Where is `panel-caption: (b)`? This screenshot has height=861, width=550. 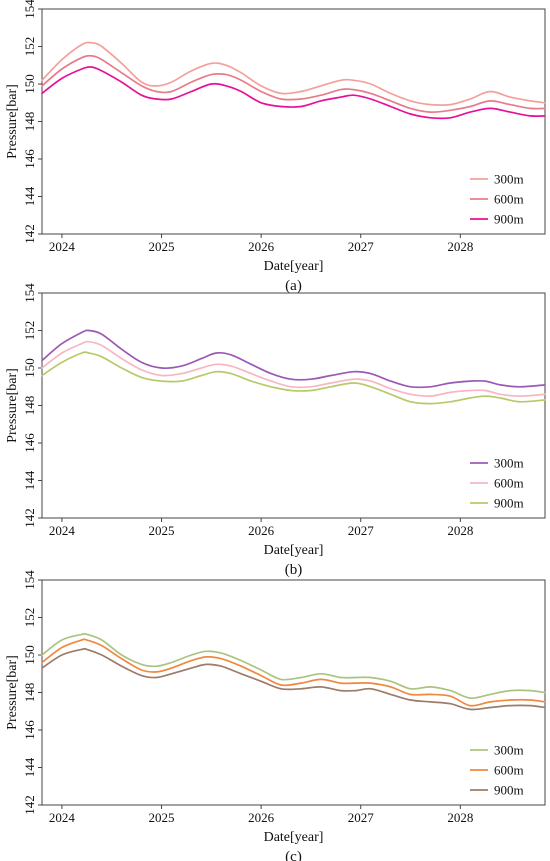
panel-caption: (b) is located at coordinates (294, 570).